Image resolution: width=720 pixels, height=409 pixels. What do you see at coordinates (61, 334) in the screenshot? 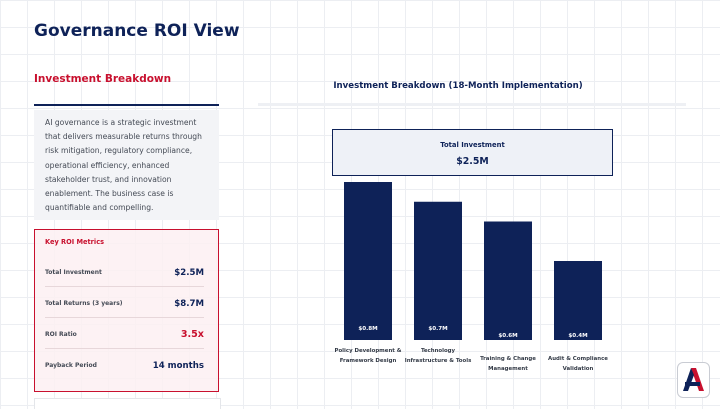
I see `metric-label: ROI Ratio` at bounding box center [61, 334].